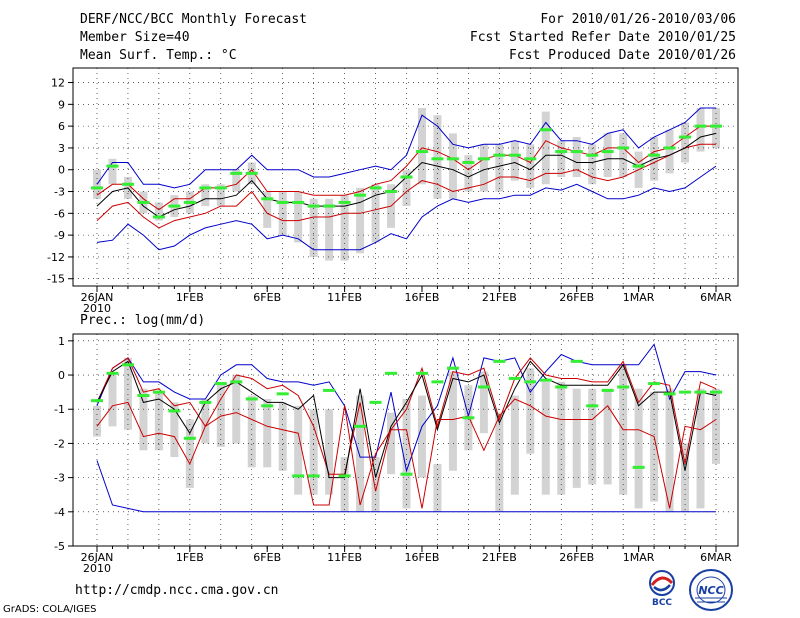 The image size is (800, 618). I want to click on prec-x-tick-label: 6MAR, so click(716, 557).